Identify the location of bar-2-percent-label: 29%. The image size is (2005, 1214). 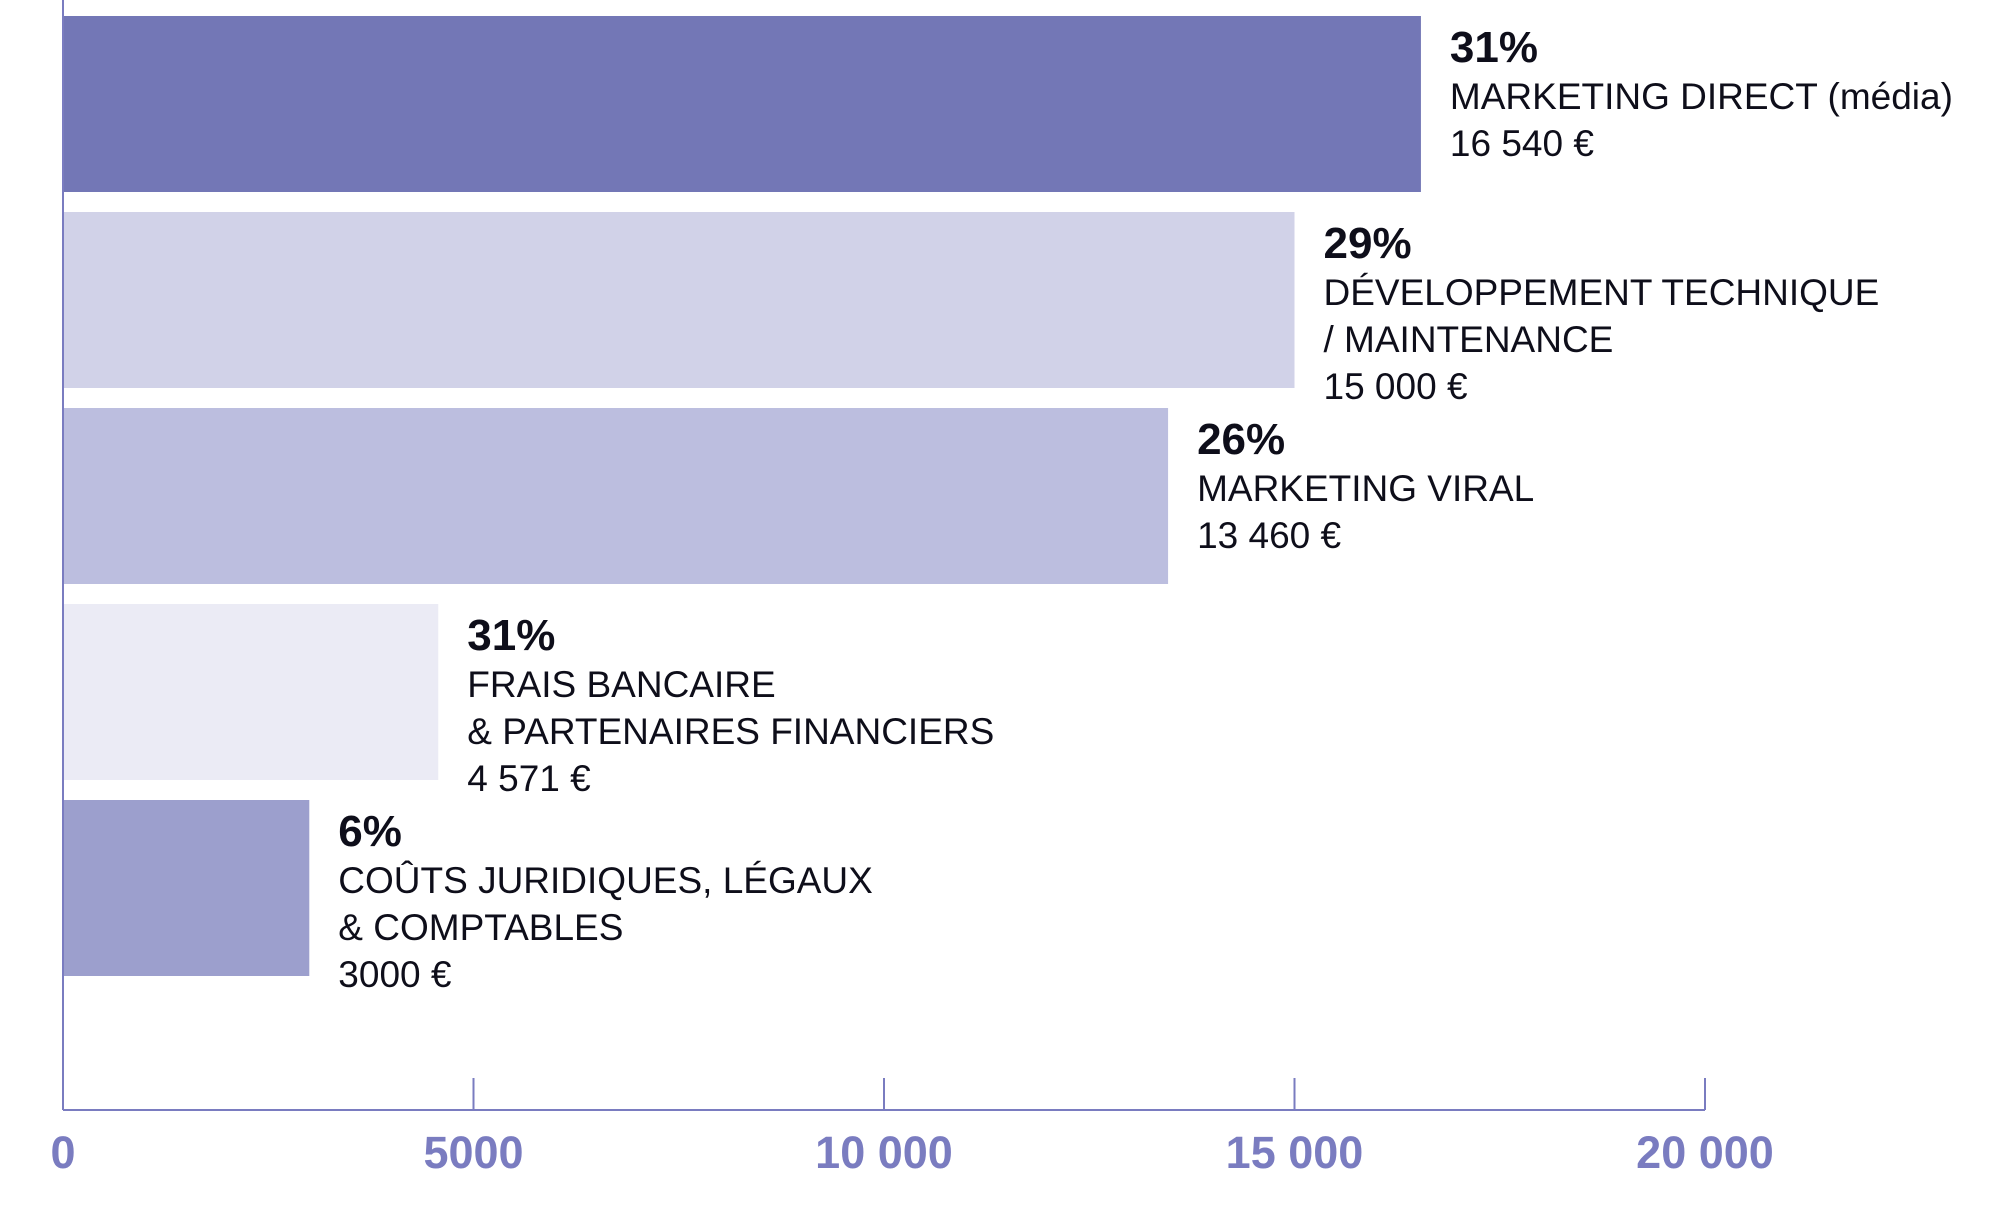
(1368, 243).